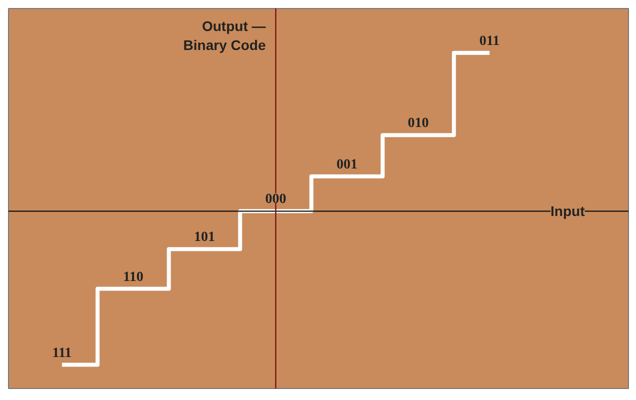 The height and width of the screenshot is (400, 636). What do you see at coordinates (275, 200) in the screenshot?
I see `annotation: 000` at bounding box center [275, 200].